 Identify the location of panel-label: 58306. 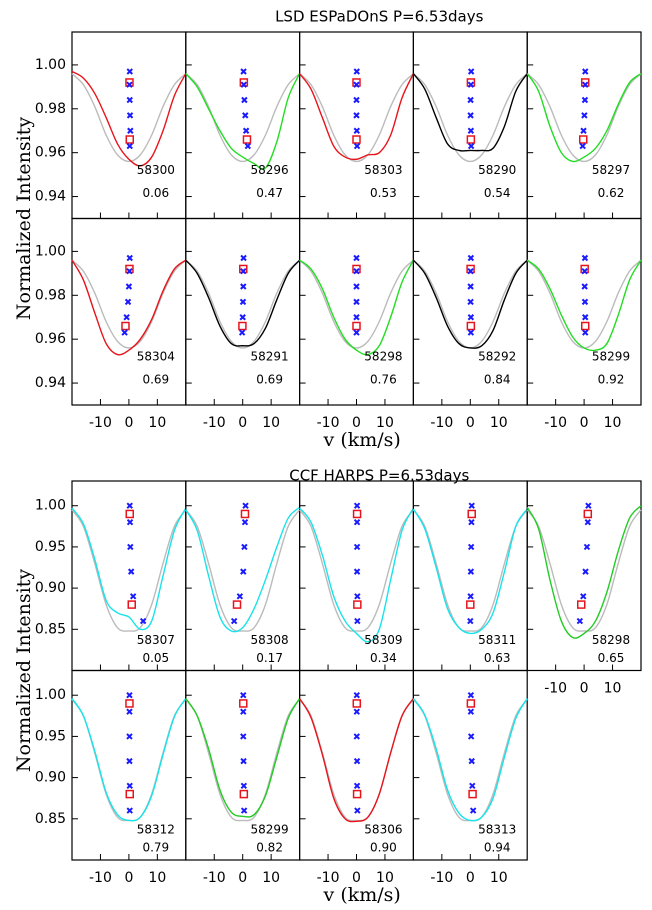
(383, 830).